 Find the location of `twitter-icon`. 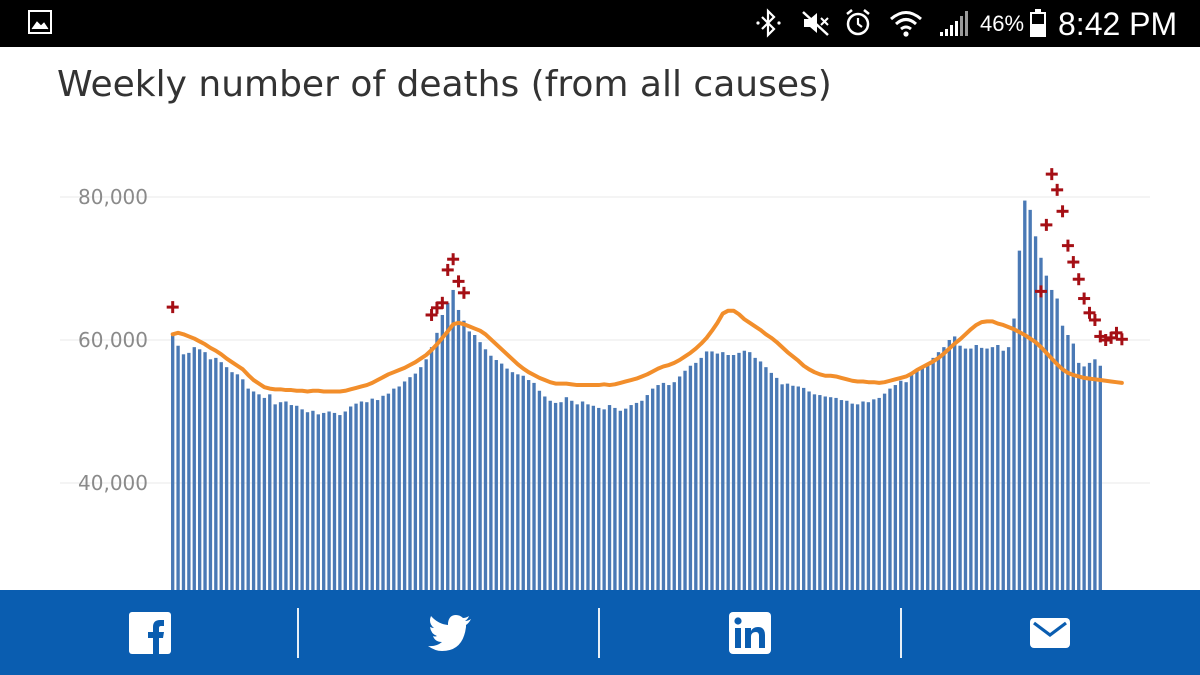

twitter-icon is located at coordinates (449, 632).